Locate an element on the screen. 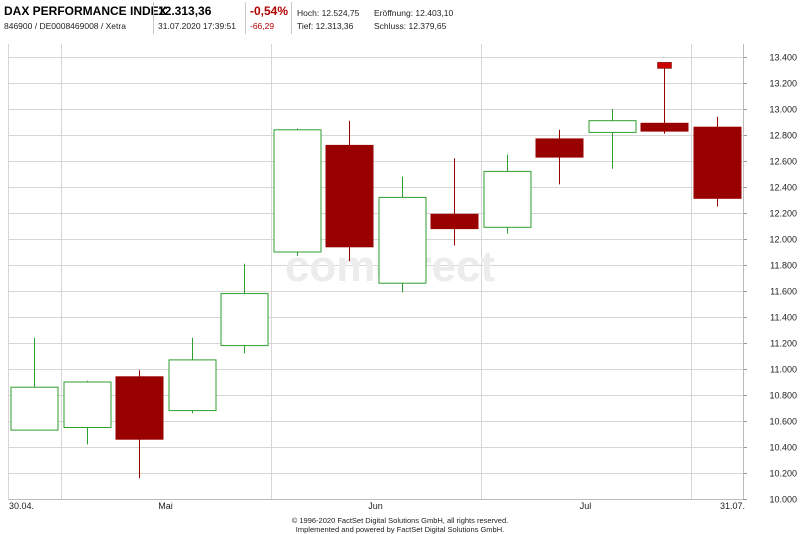 The image size is (800, 534). price-info: 12.313,36 31.07.2020 17:39:51 is located at coordinates (199, 18).